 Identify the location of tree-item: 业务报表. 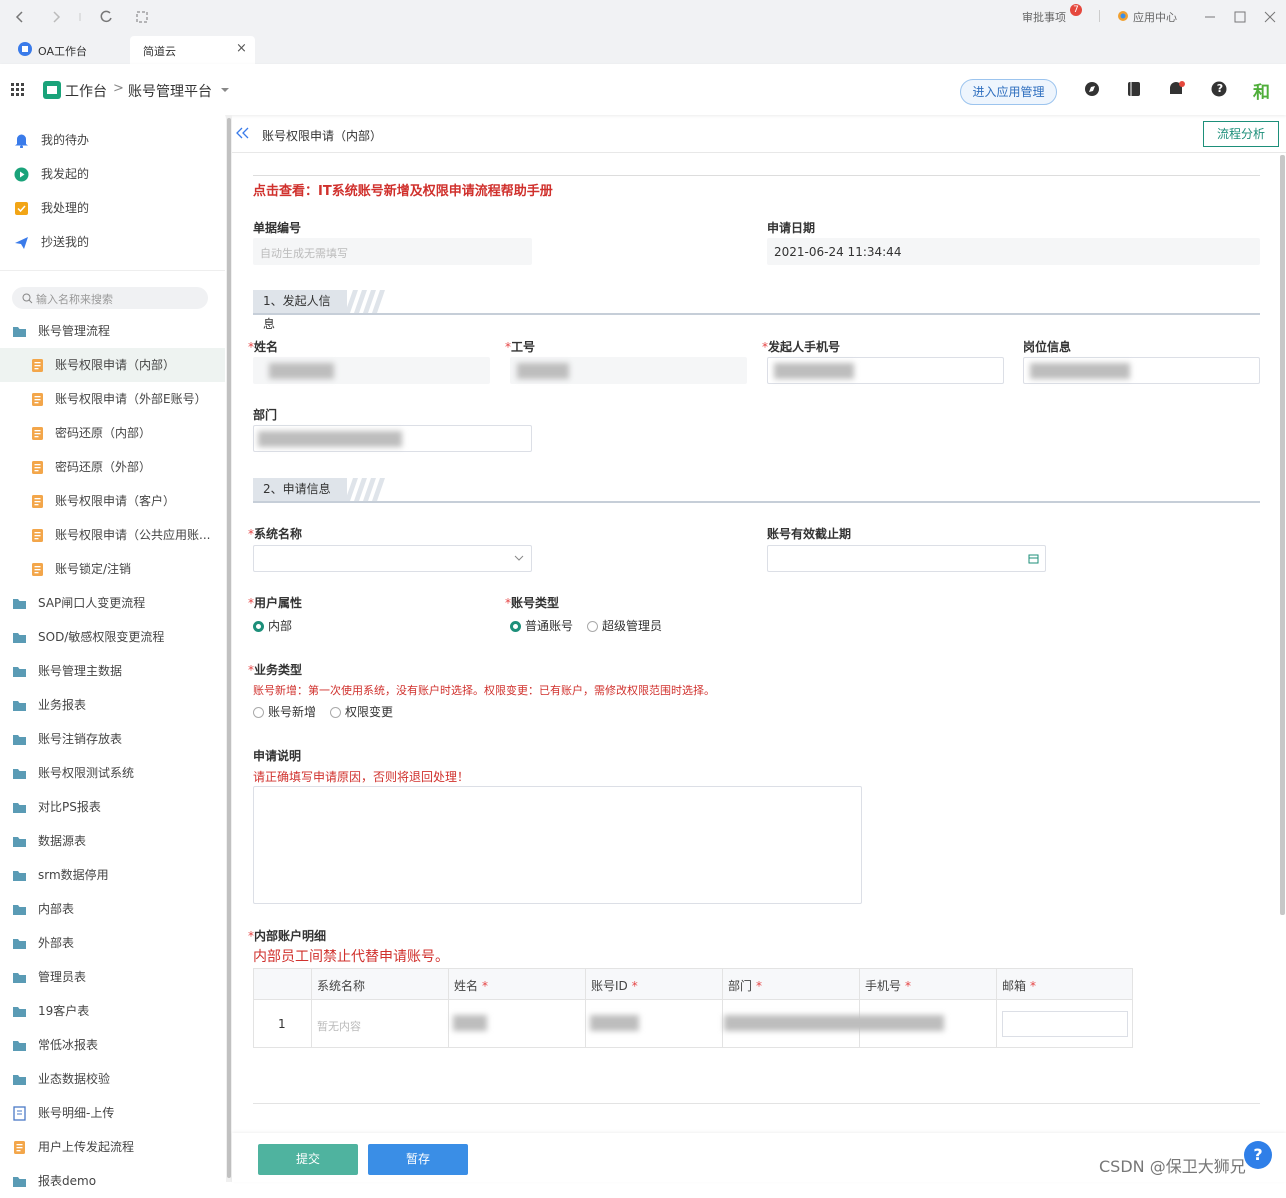
(112, 705).